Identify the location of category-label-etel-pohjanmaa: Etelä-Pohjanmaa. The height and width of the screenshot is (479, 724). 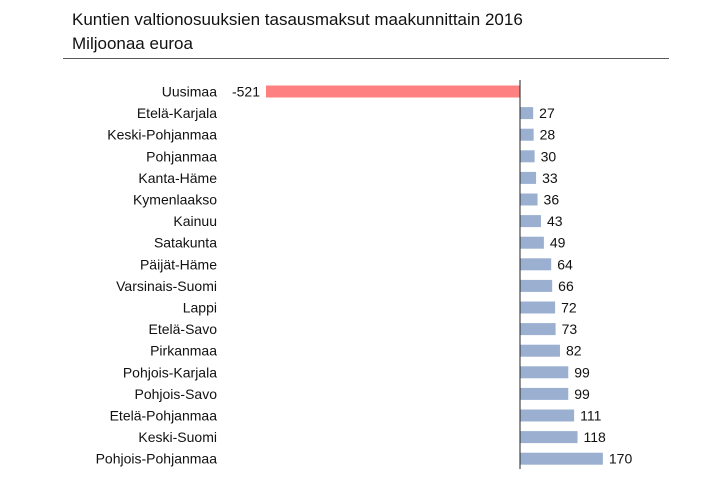
(164, 416).